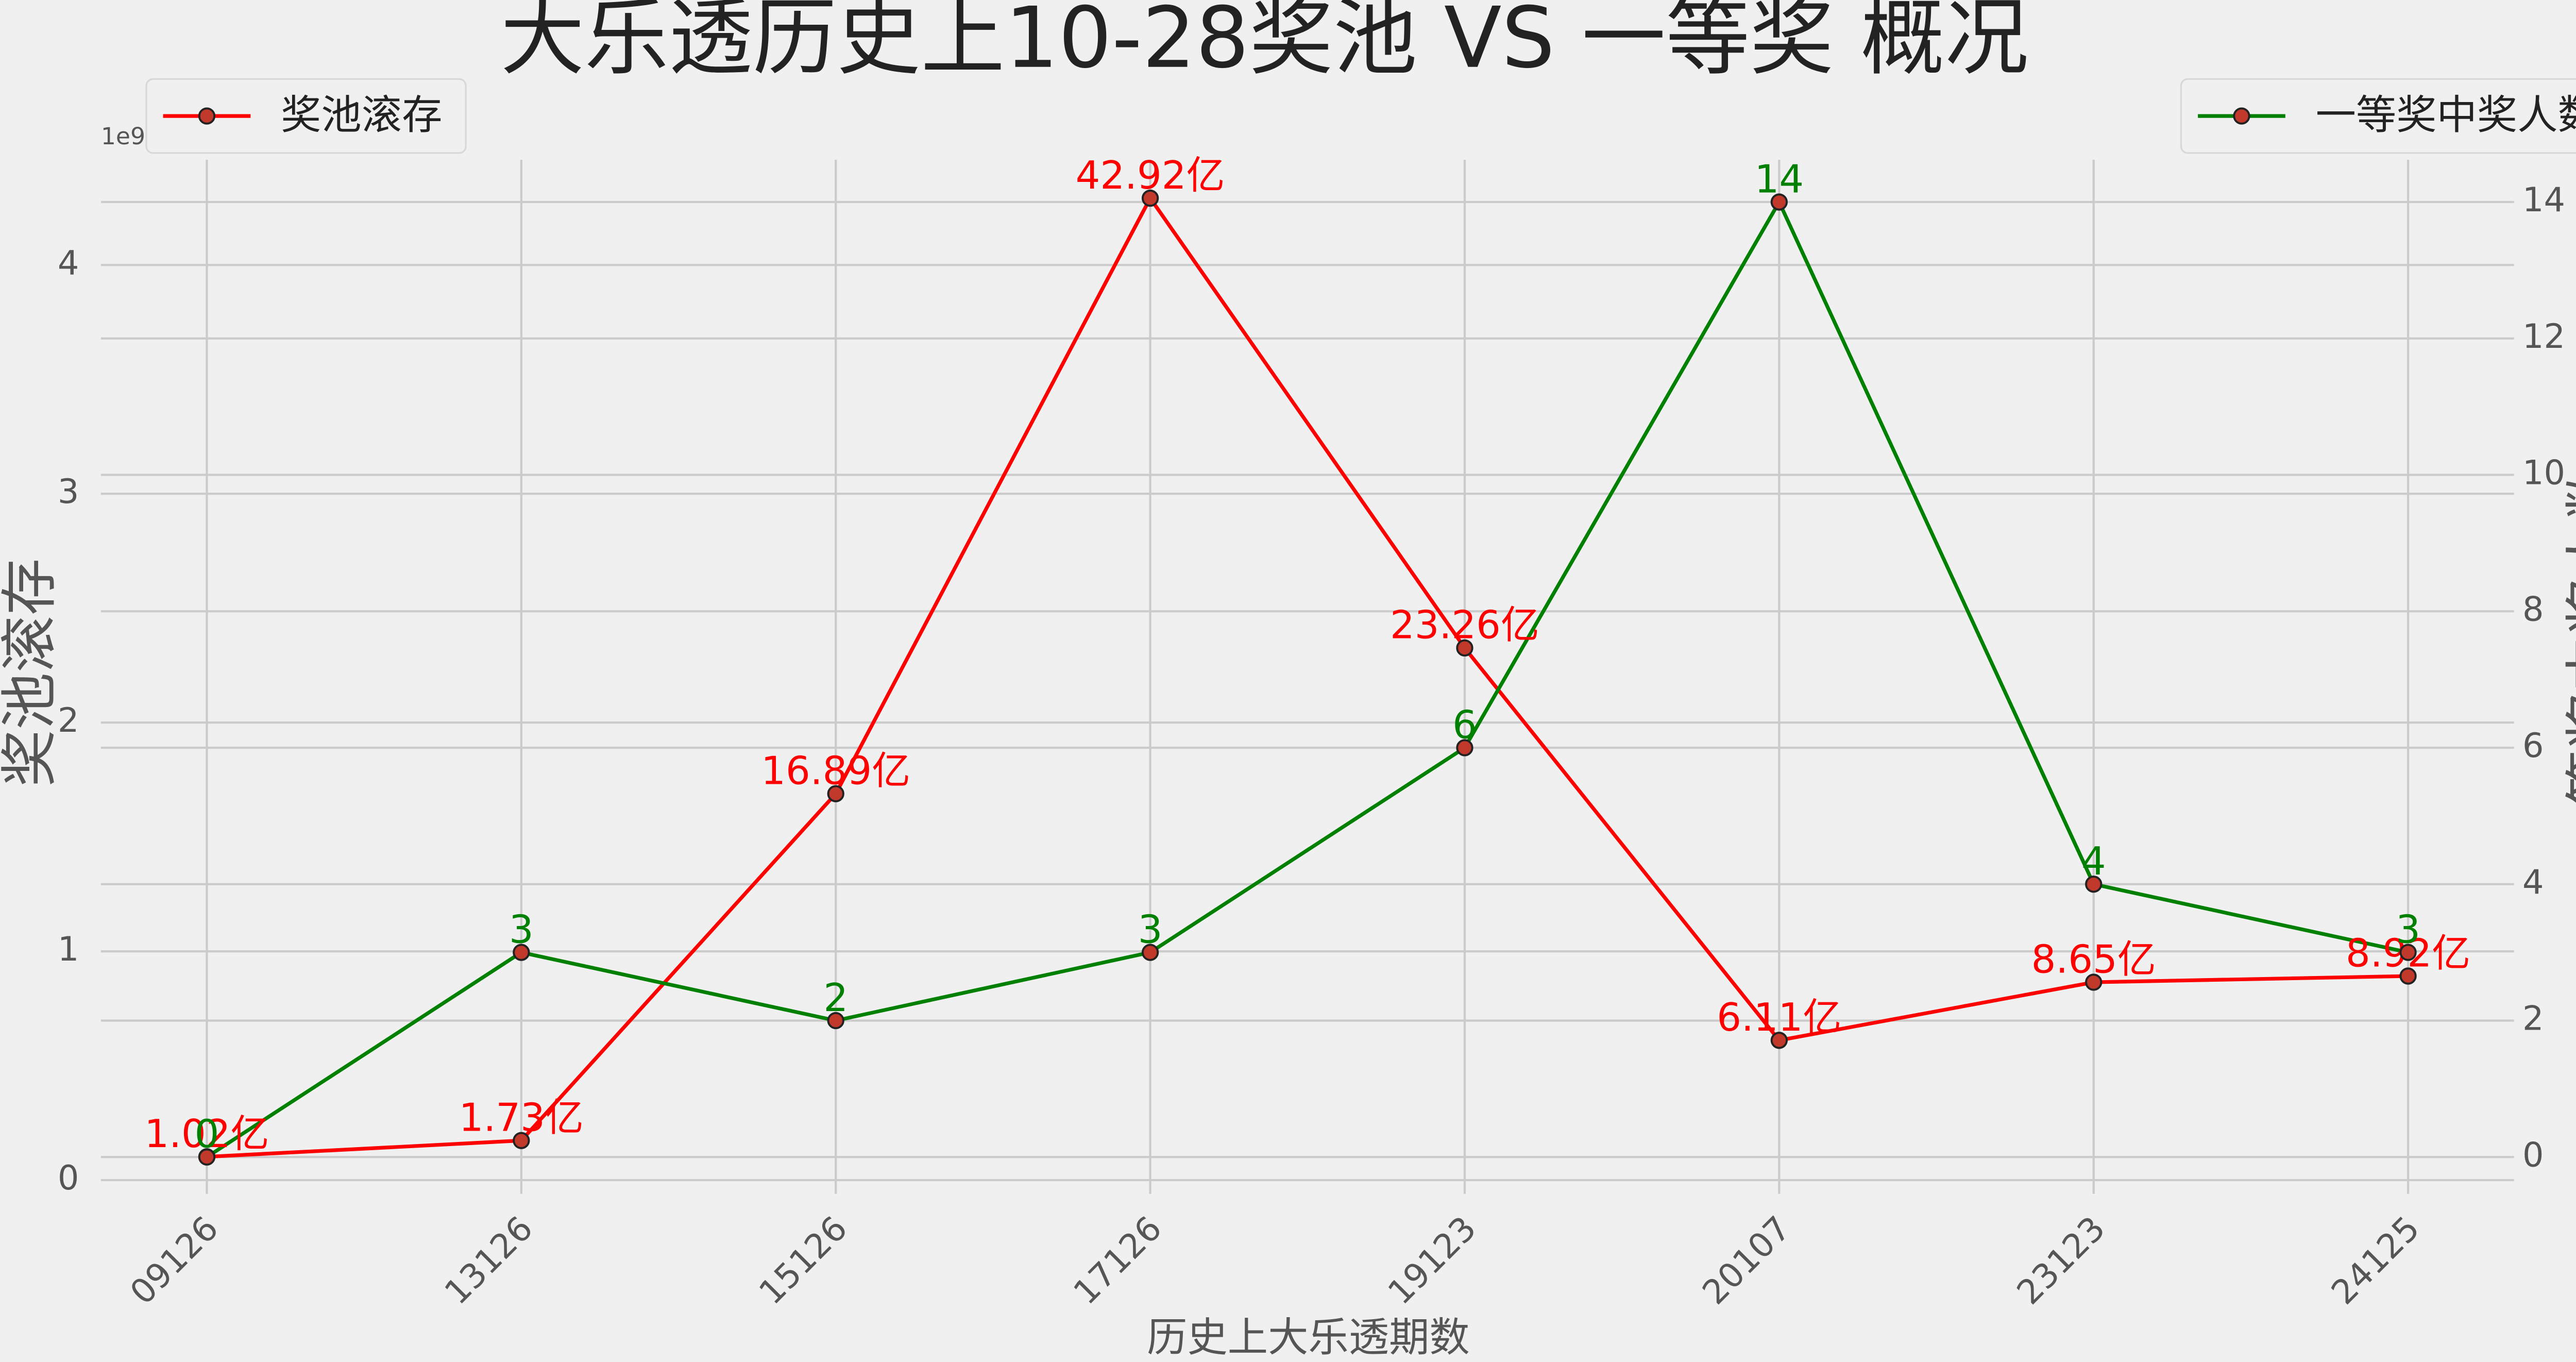 This screenshot has width=2576, height=1362. I want to click on data-label: 16.89亿, so click(835, 771).